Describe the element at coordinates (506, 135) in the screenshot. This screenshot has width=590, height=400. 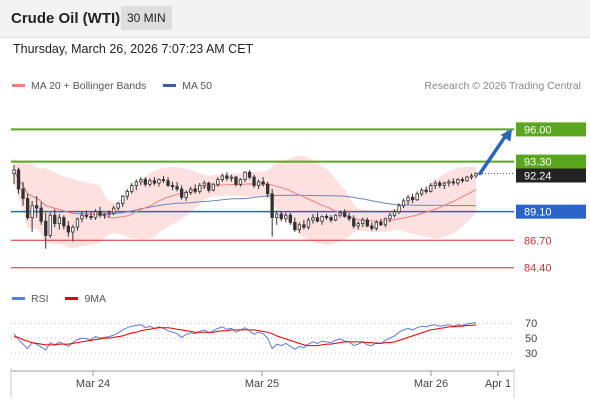
I see `projection-arrow-head` at that location.